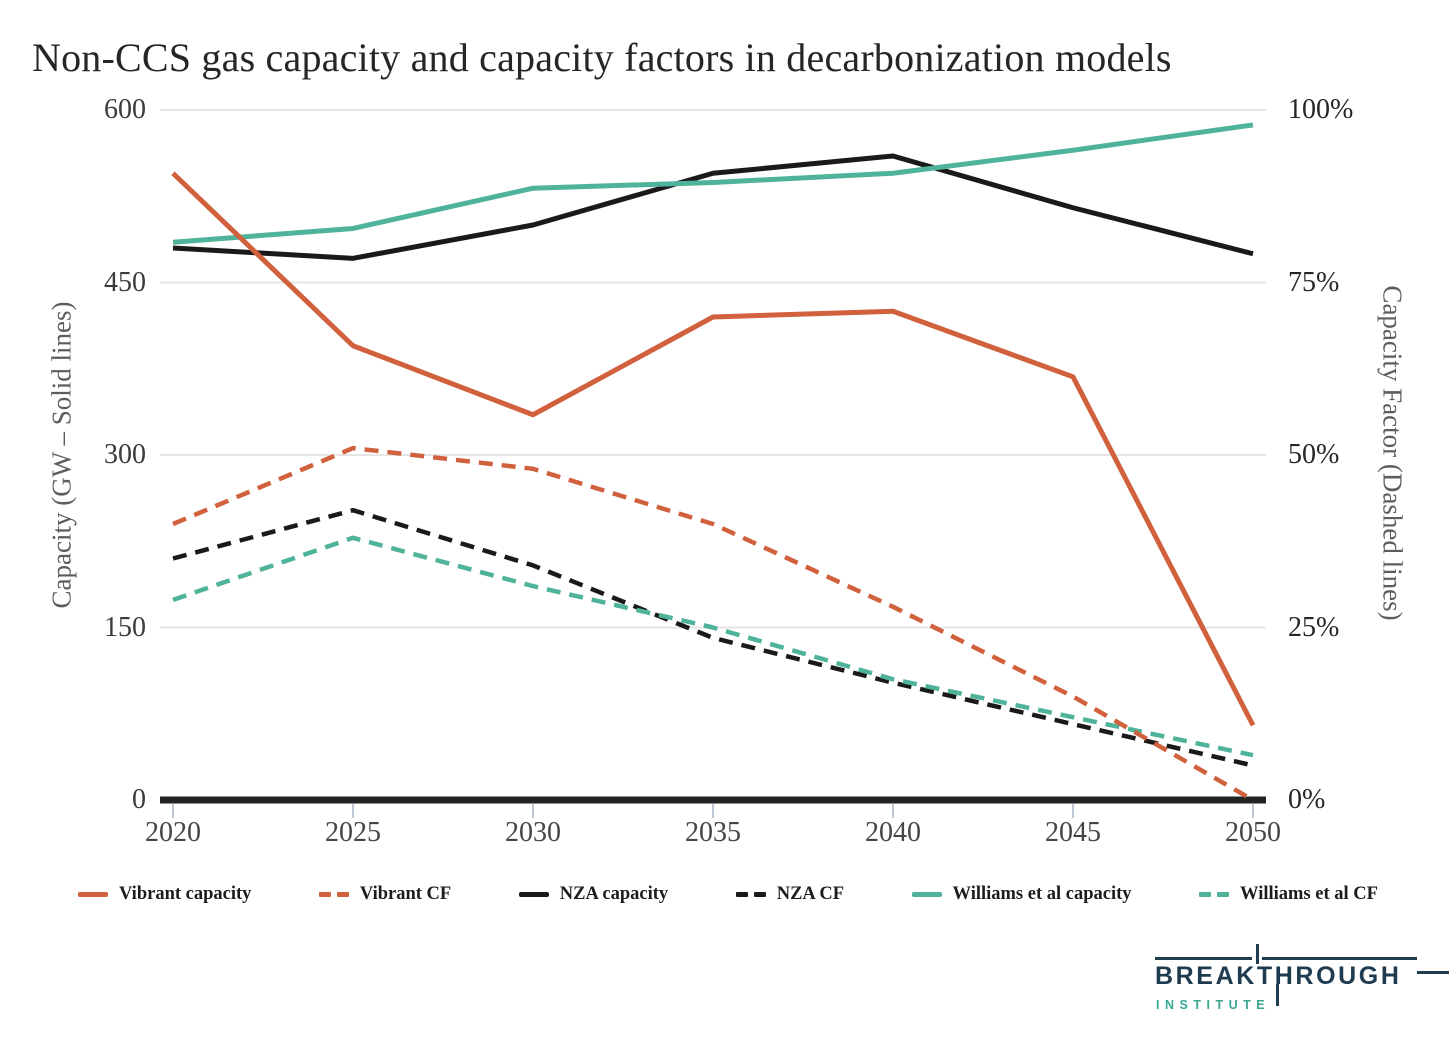  What do you see at coordinates (1277, 995) in the screenshot?
I see `logo-t-descender` at bounding box center [1277, 995].